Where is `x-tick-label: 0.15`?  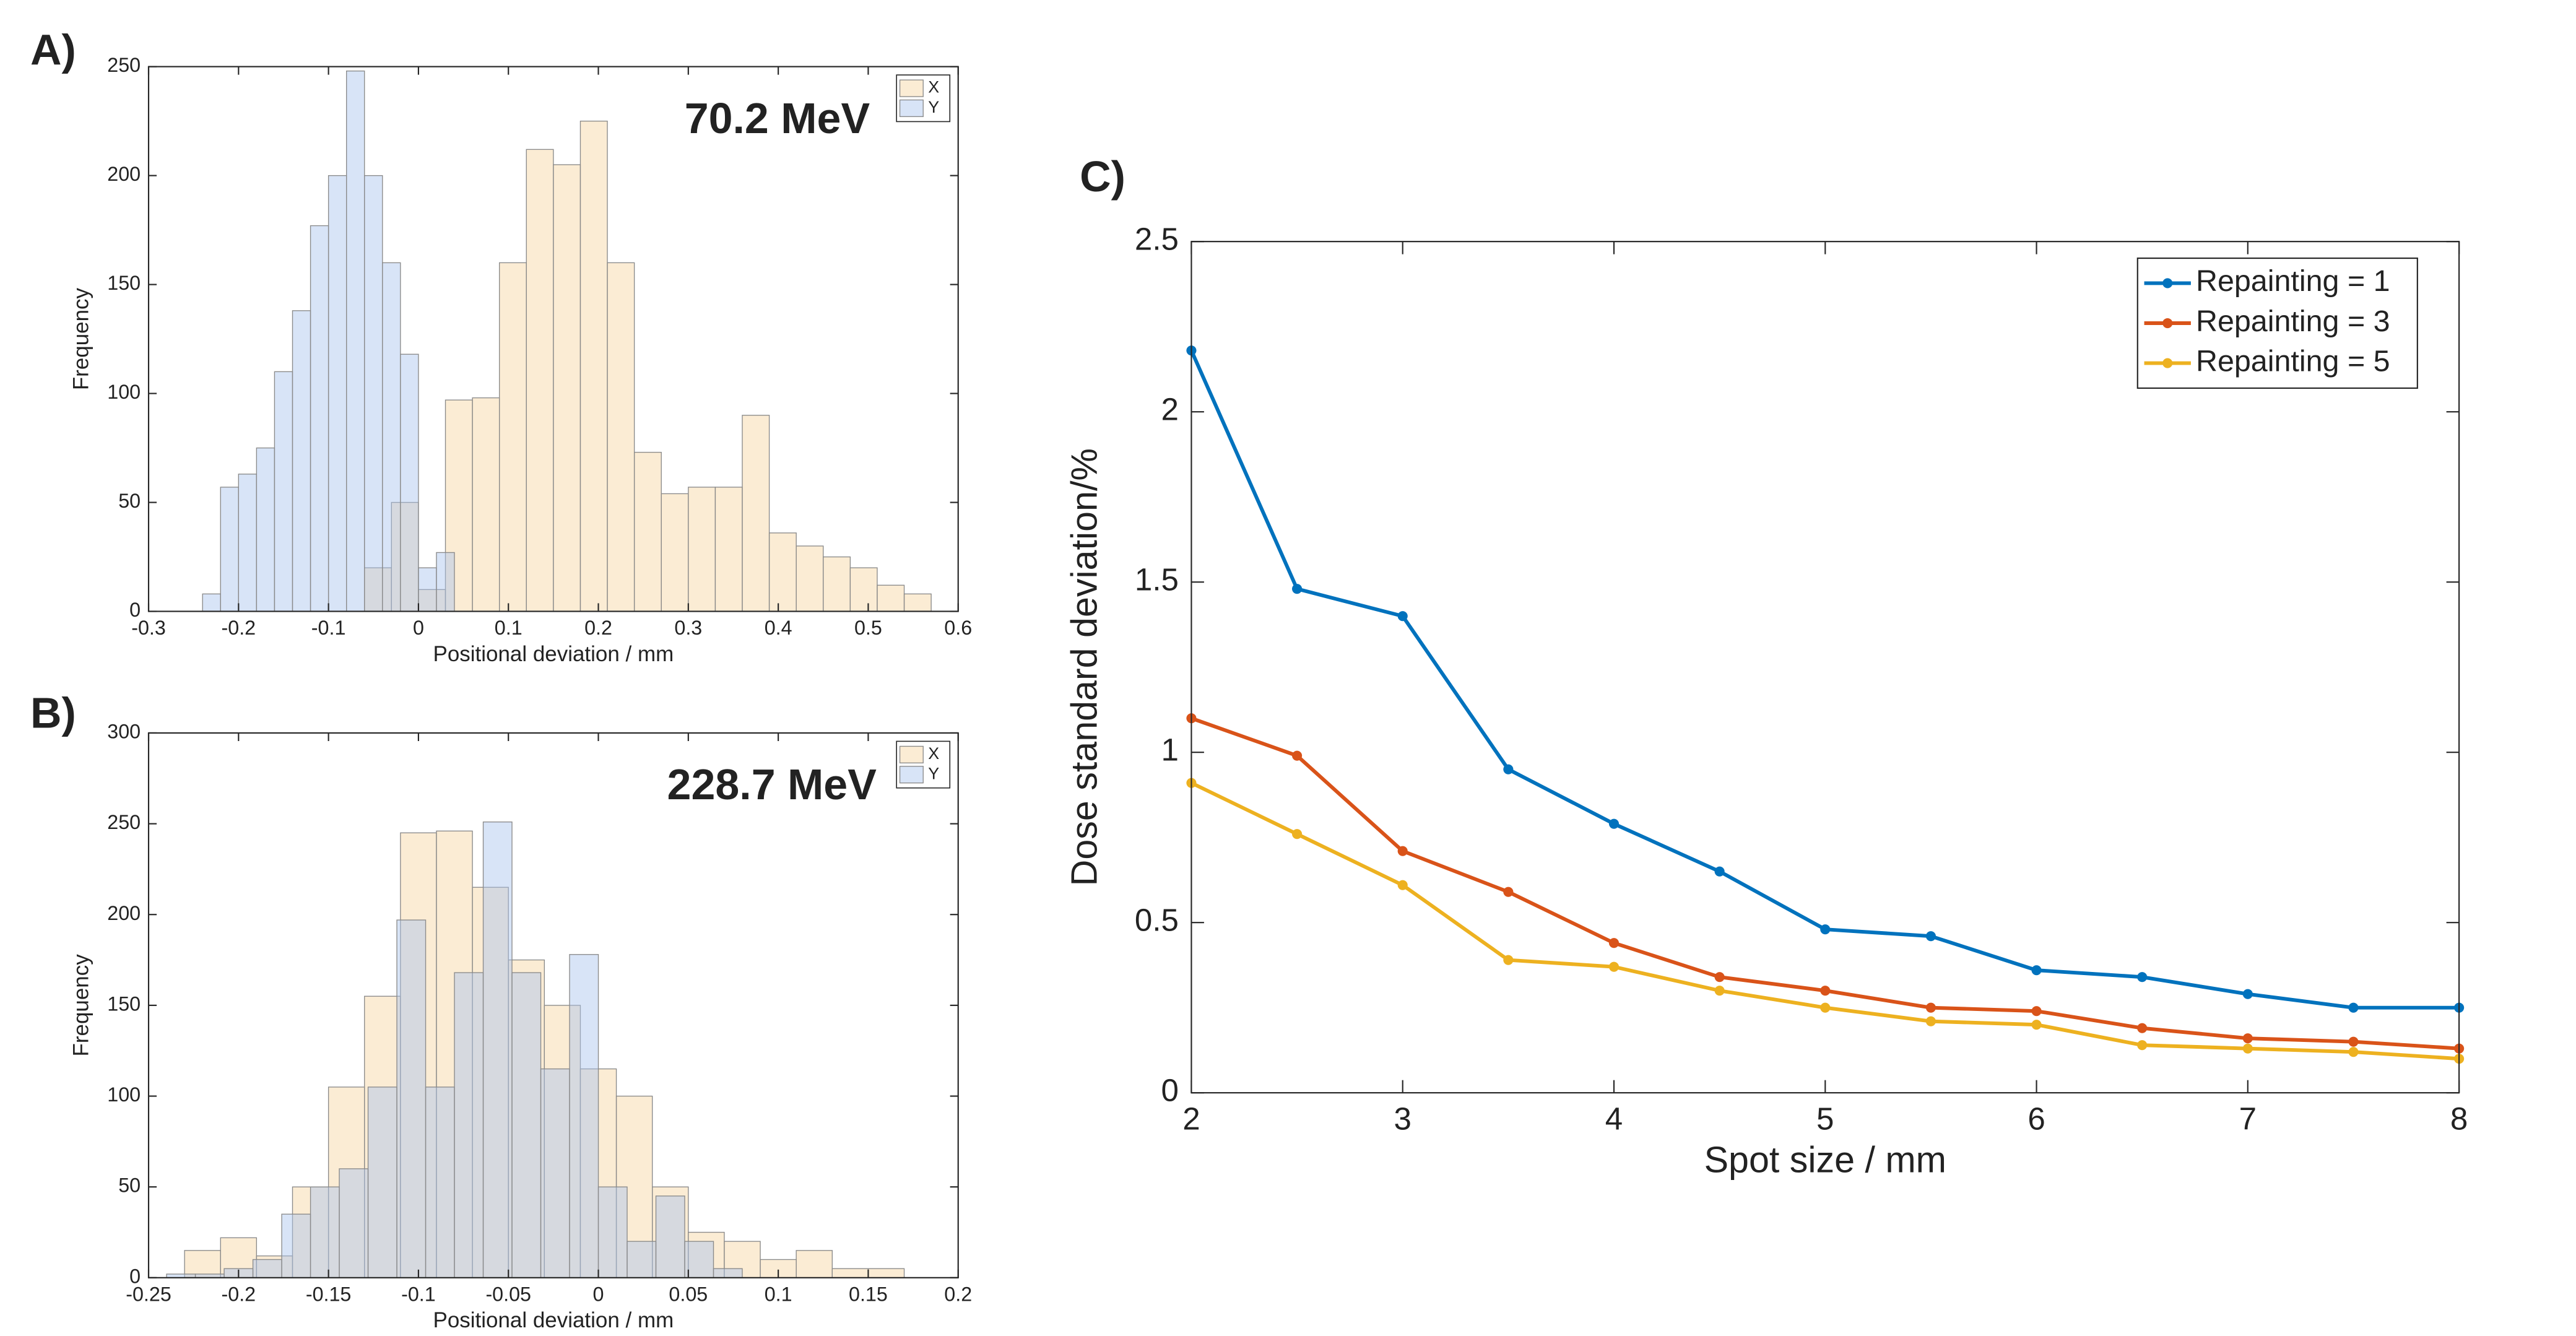 x-tick-label: 0.15 is located at coordinates (868, 1294).